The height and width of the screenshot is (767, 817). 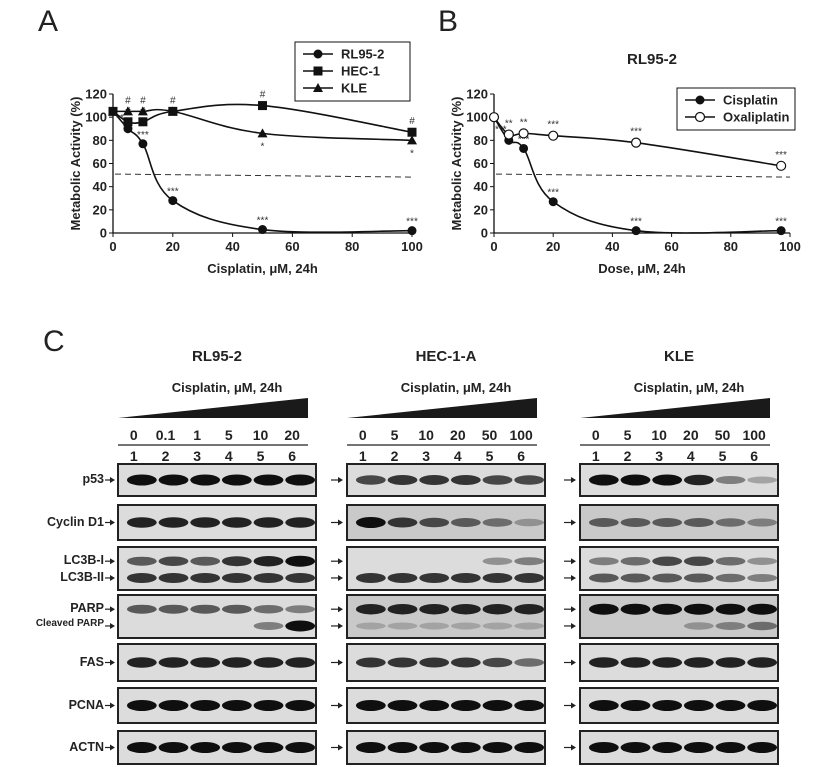 What do you see at coordinates (292, 246) in the screenshot?
I see `x-tick-label: 60` at bounding box center [292, 246].